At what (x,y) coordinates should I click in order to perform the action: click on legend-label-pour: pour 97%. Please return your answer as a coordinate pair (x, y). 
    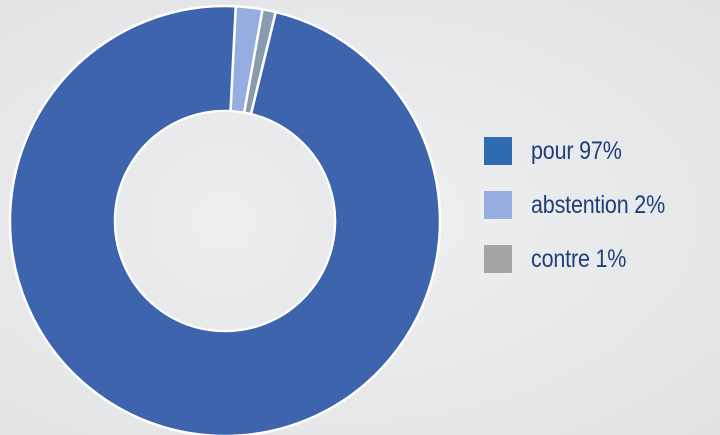
    Looking at the image, I should click on (576, 150).